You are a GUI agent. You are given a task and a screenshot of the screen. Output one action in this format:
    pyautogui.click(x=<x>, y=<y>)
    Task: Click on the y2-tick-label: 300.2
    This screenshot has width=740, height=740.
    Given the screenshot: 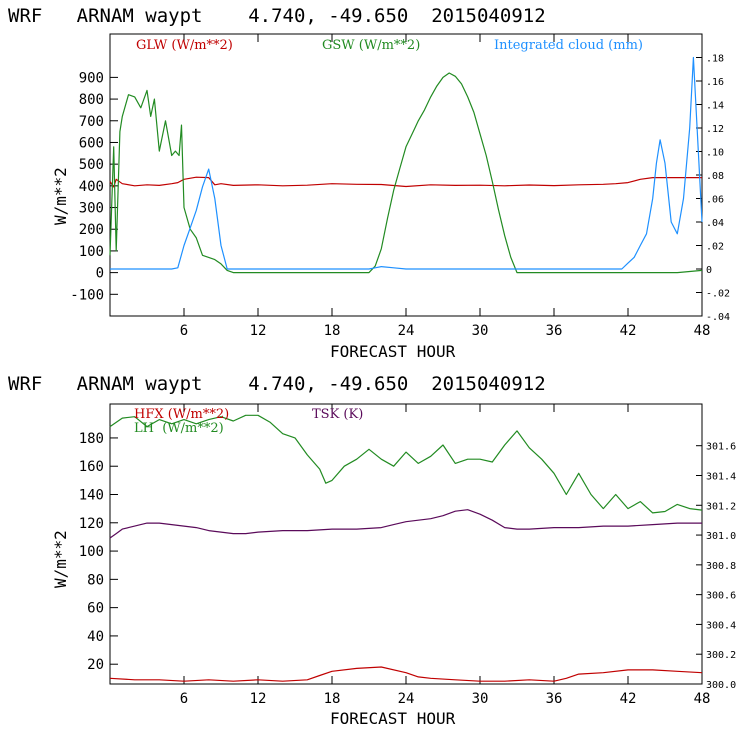 What is the action you would take?
    pyautogui.click(x=721, y=655)
    